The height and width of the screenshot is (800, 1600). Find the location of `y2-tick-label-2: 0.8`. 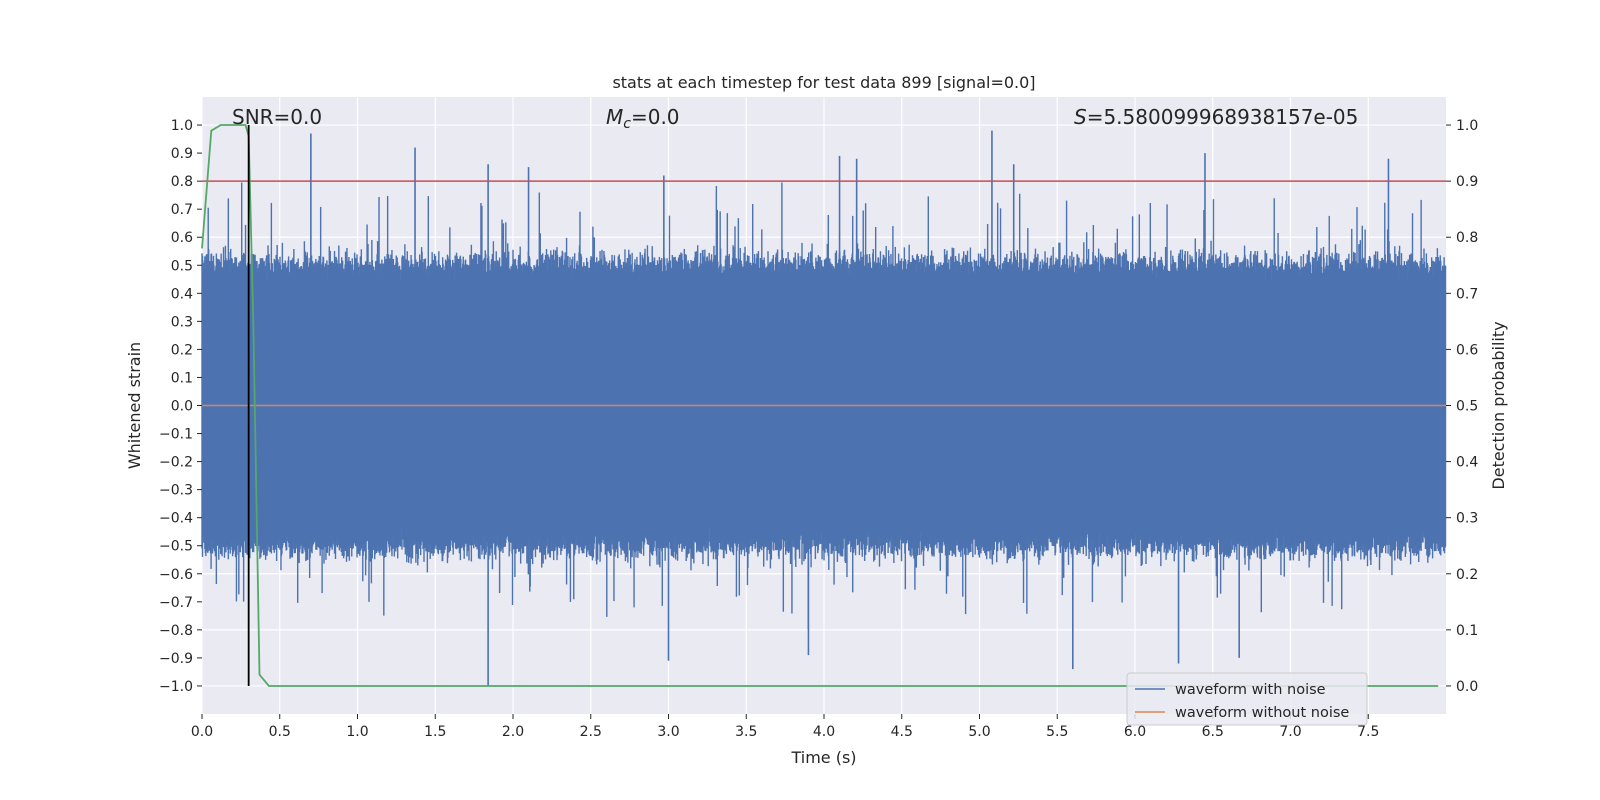

y2-tick-label-2: 0.8 is located at coordinates (1467, 238).